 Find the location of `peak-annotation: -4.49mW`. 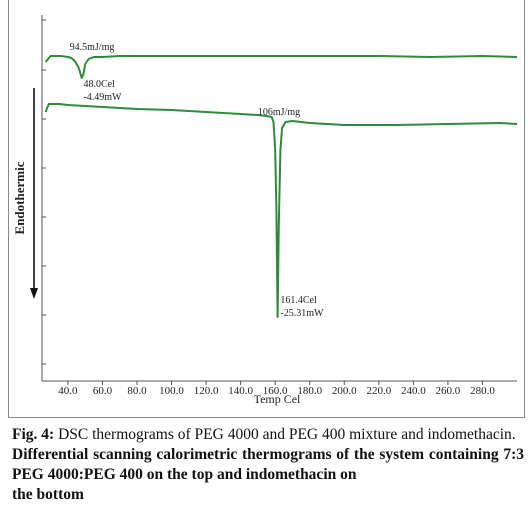

peak-annotation: -4.49mW is located at coordinates (102, 97).